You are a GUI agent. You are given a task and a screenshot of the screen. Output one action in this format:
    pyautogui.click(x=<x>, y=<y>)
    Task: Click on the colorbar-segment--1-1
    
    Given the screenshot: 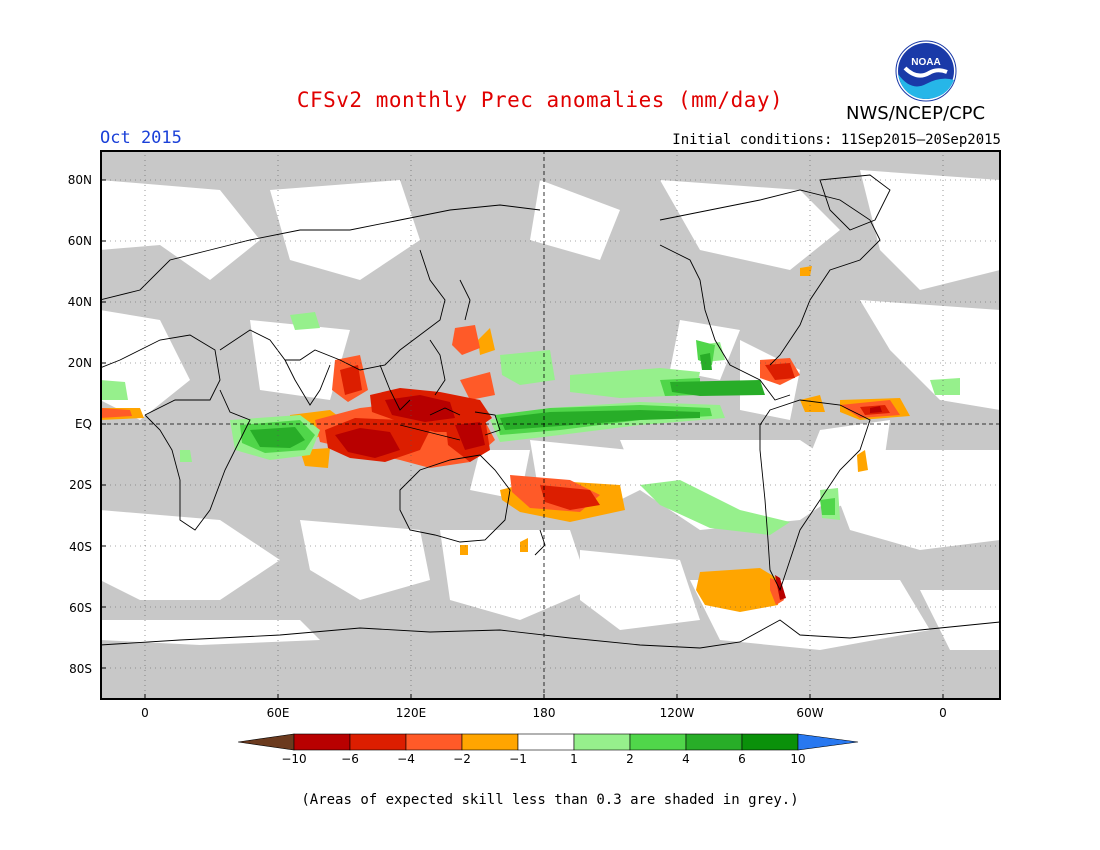 What is the action you would take?
    pyautogui.click(x=546, y=742)
    